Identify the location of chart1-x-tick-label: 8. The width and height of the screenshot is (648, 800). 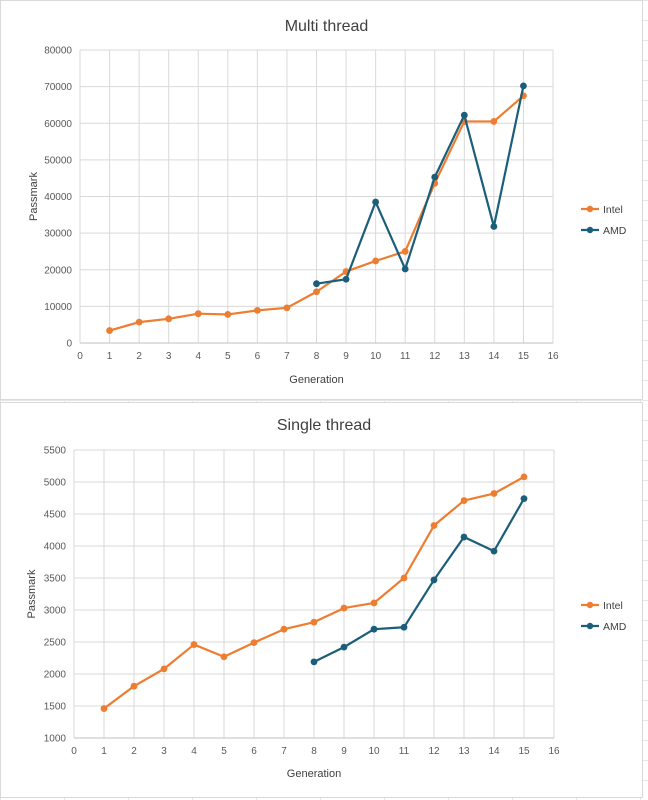
(317, 356).